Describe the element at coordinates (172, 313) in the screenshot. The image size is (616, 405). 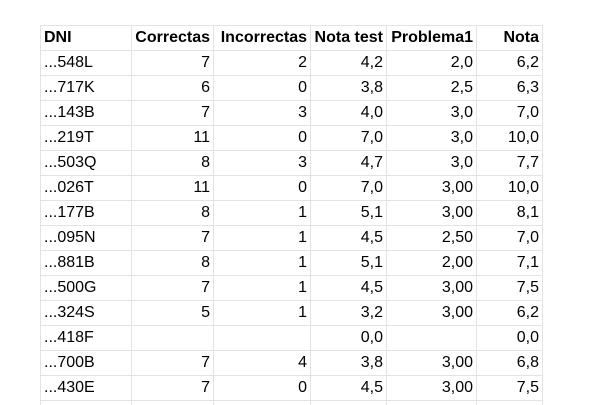
I see `cell-correctas: 5` at that location.